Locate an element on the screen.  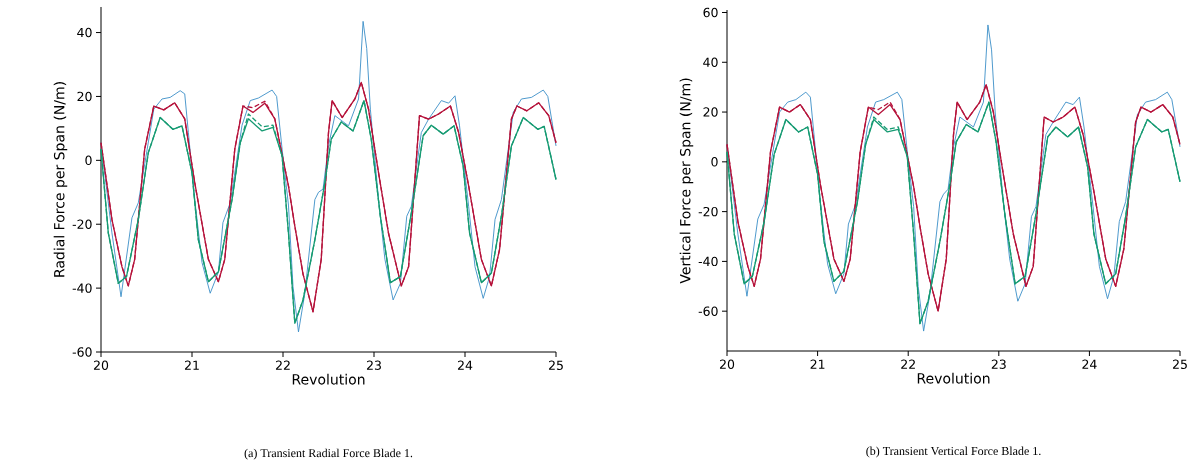
y-tick-label: 60 is located at coordinates (710, 12).